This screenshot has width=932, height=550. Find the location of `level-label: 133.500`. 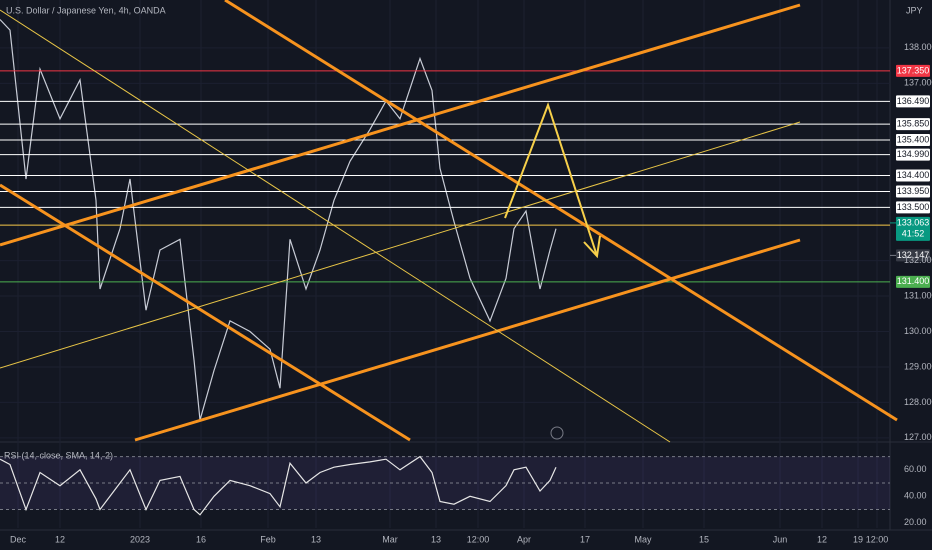

level-label: 133.500 is located at coordinates (913, 207).